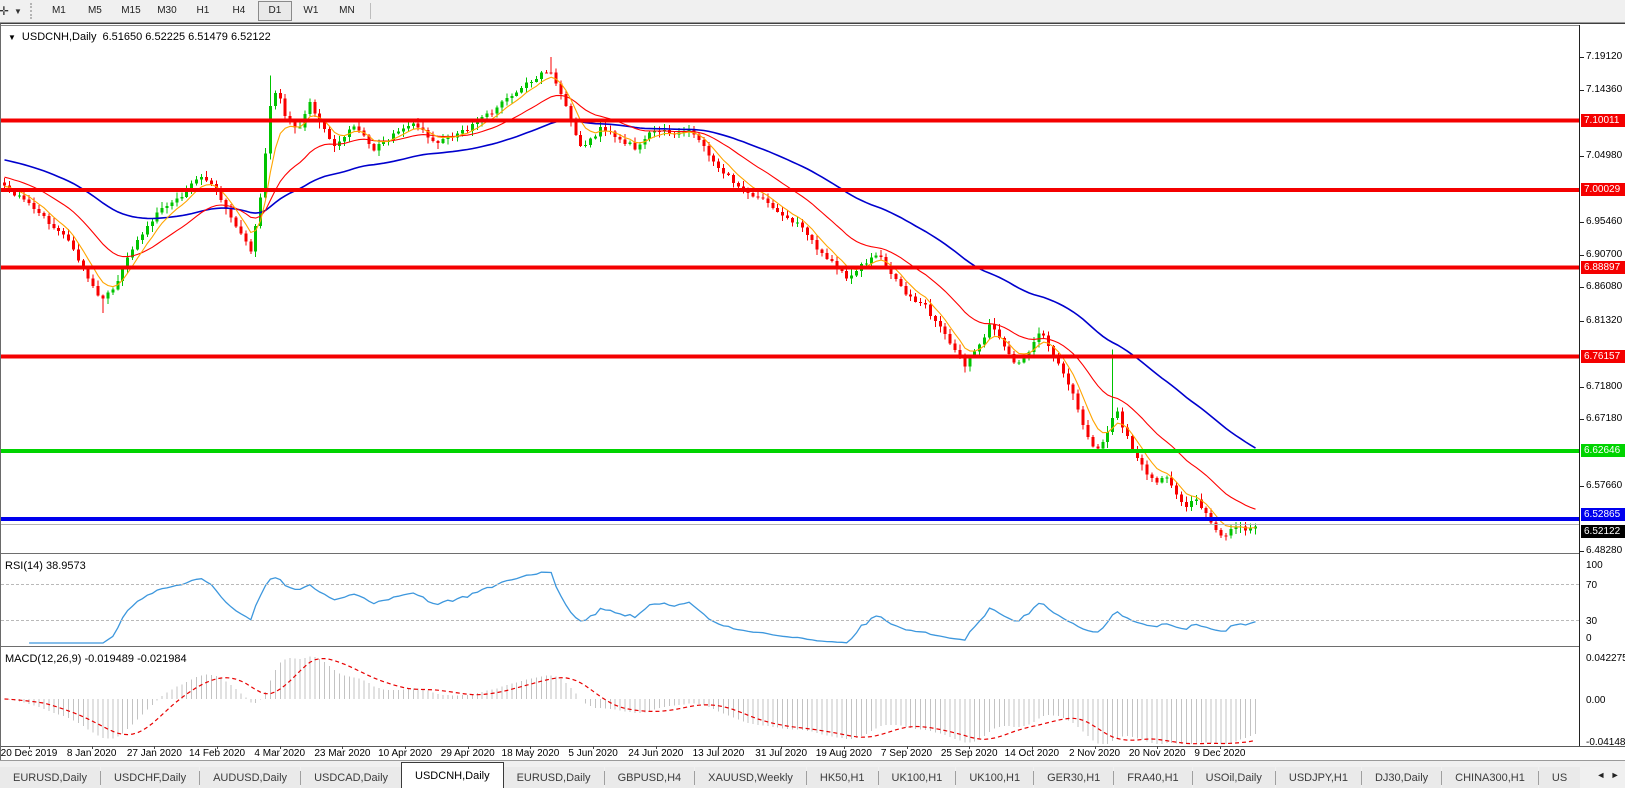 The image size is (1625, 788). Describe the element at coordinates (649, 777) in the screenshot. I see `chart-tab-gbpusd-h4: GBPUSD,H4` at that location.